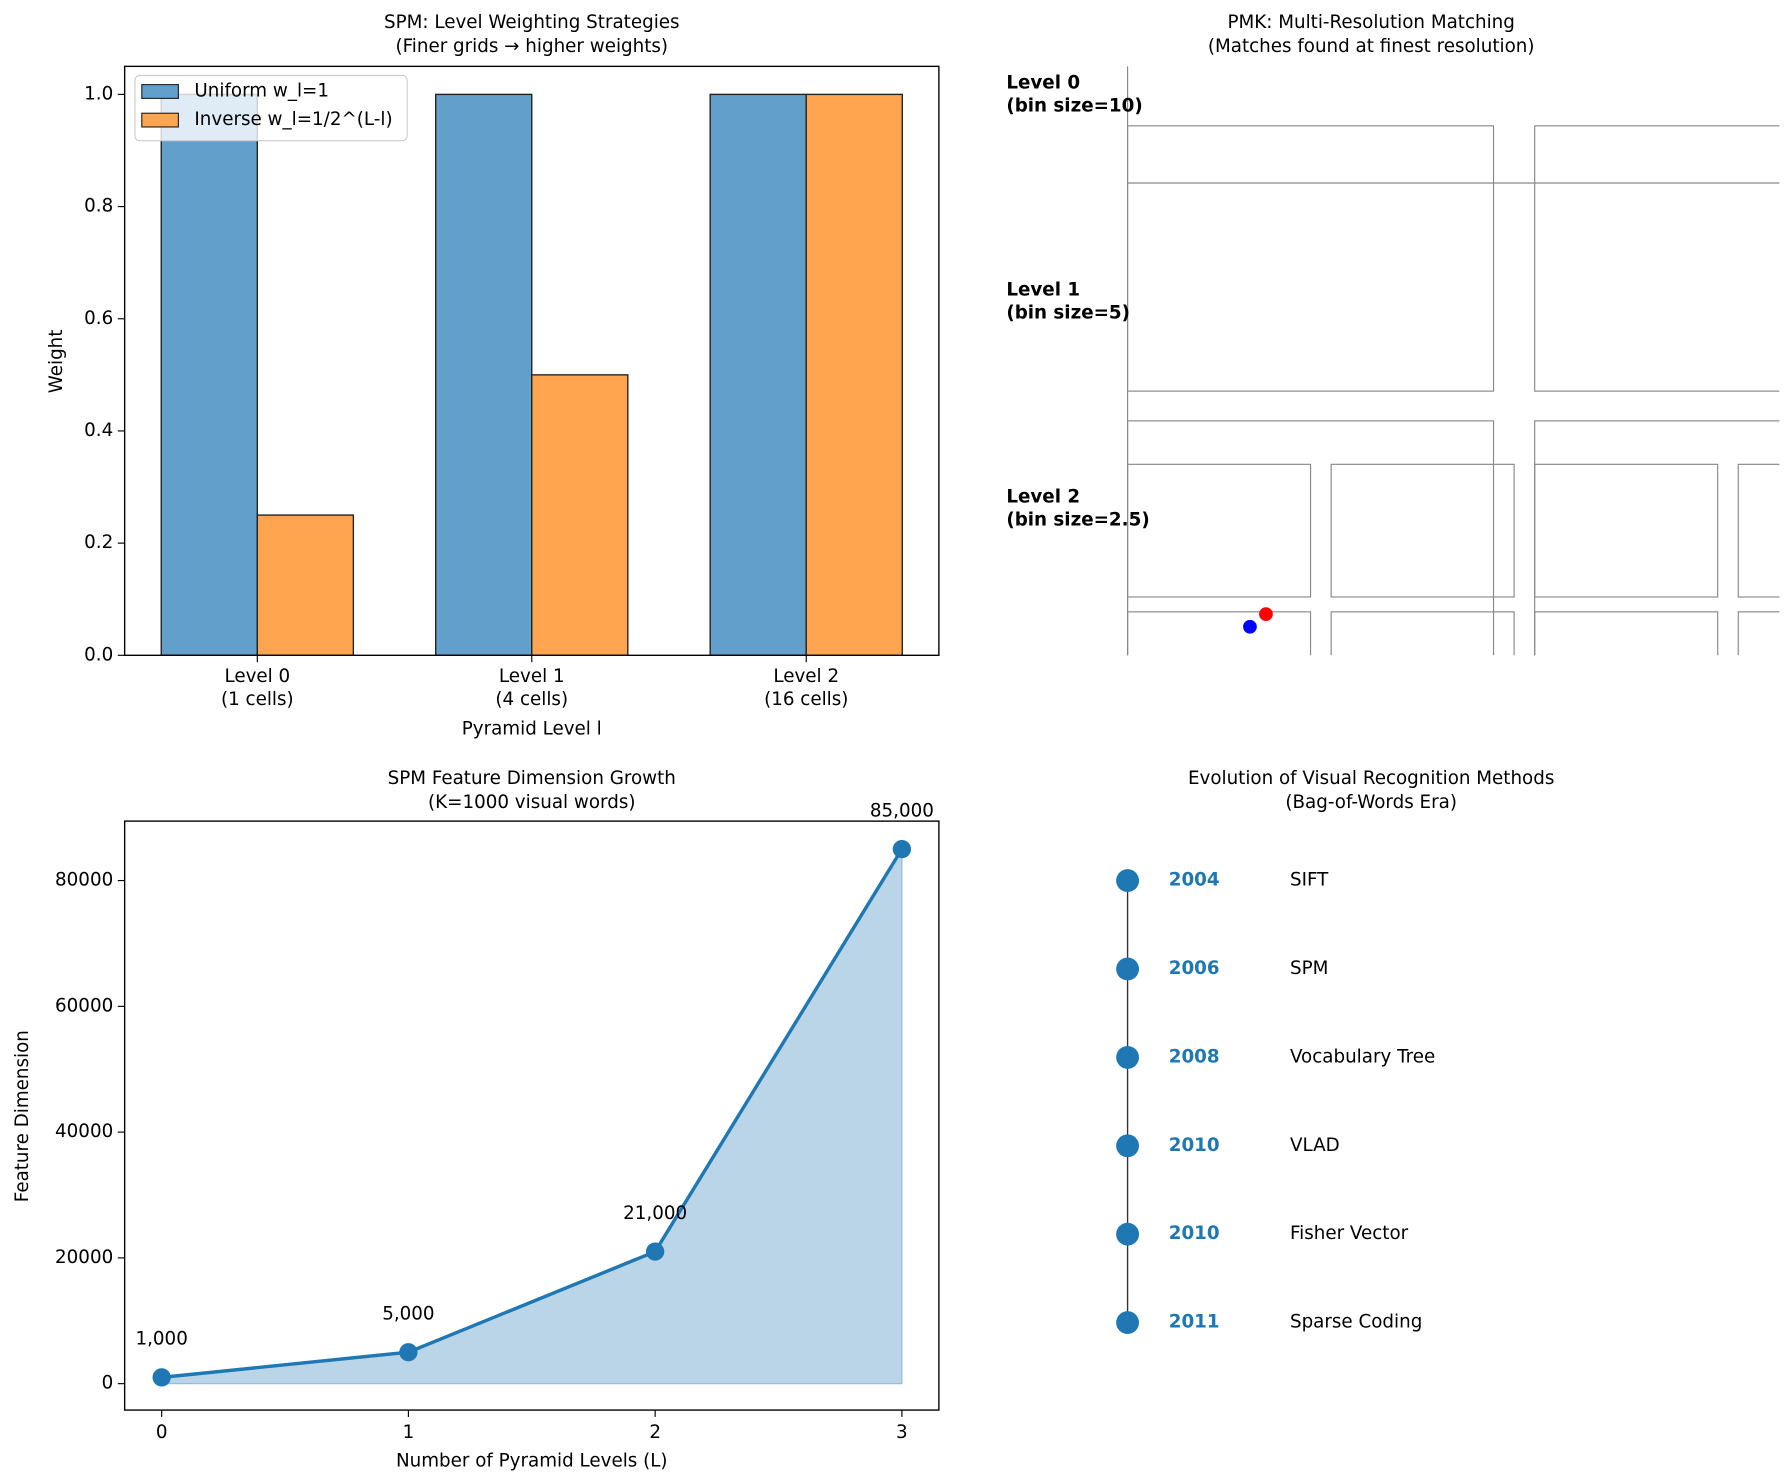 This screenshot has width=1784, height=1481. I want to click on chart-title: PMK: Multi-Resolution Matching, so click(1370, 22).